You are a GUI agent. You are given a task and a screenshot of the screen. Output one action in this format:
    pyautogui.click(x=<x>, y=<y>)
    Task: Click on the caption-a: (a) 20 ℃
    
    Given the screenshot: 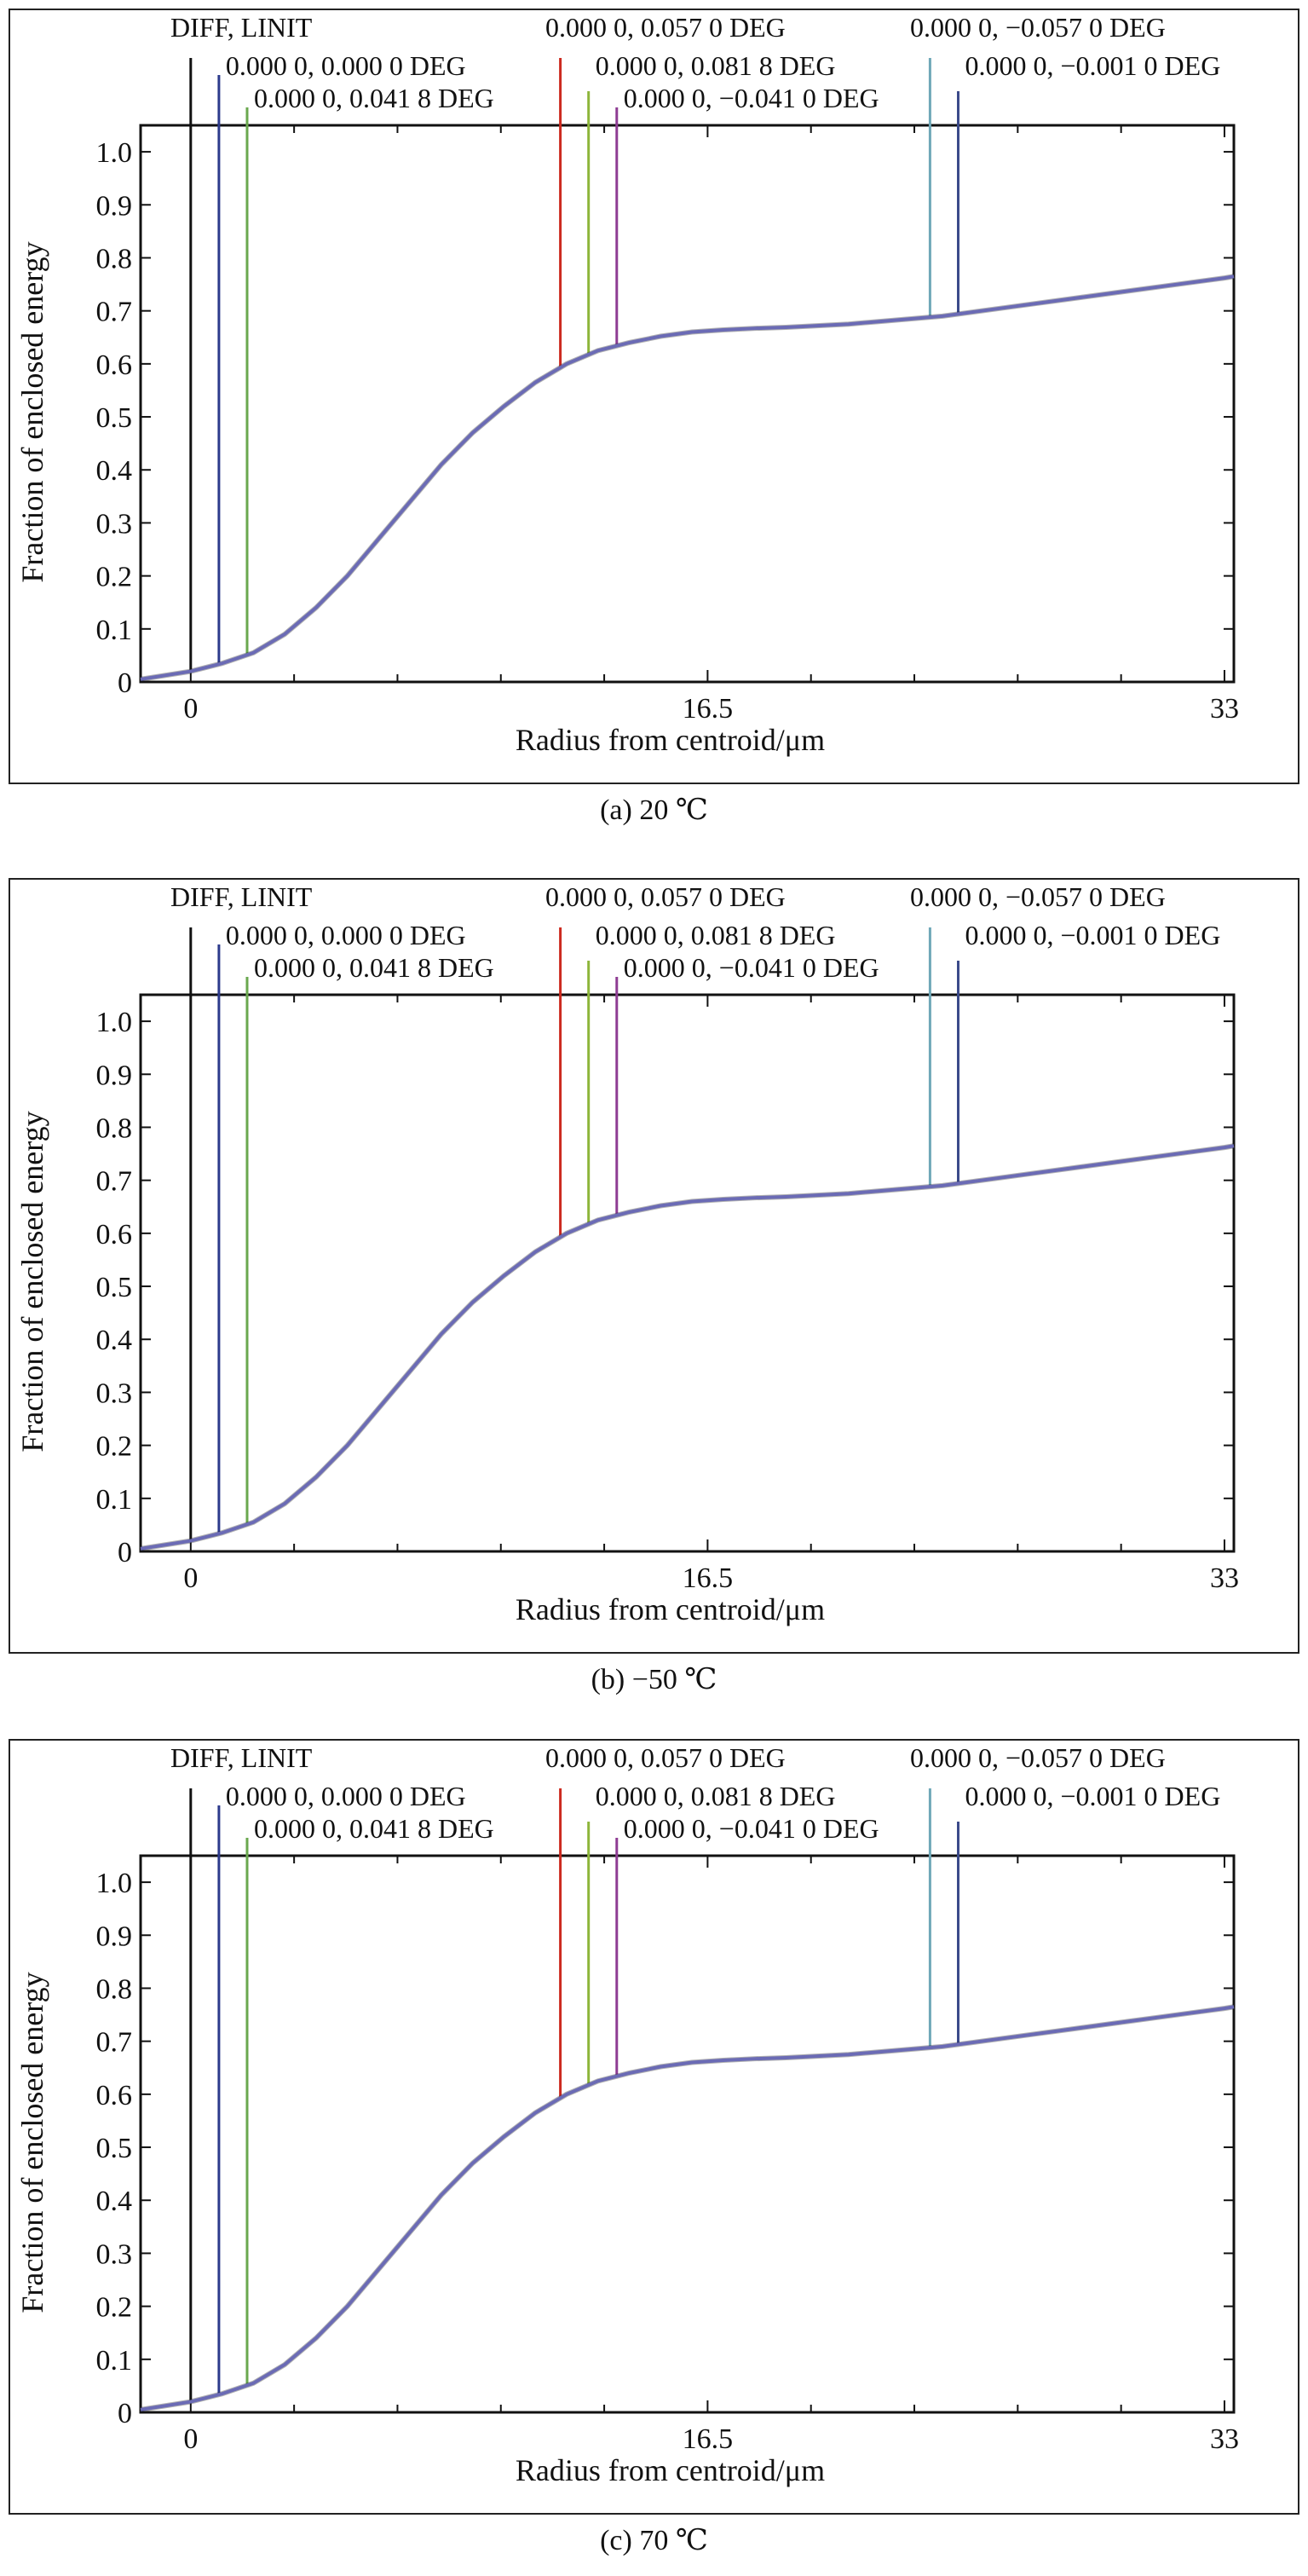 What is the action you would take?
    pyautogui.click(x=654, y=810)
    